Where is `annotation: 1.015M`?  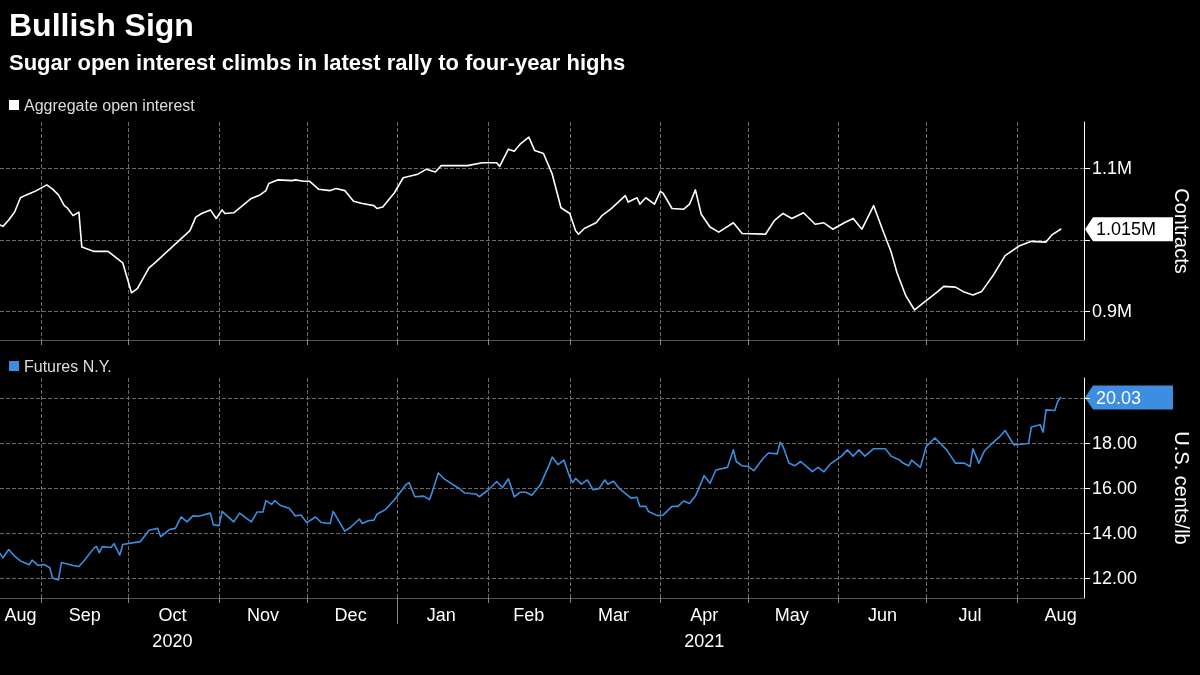 annotation: 1.015M is located at coordinates (1126, 229).